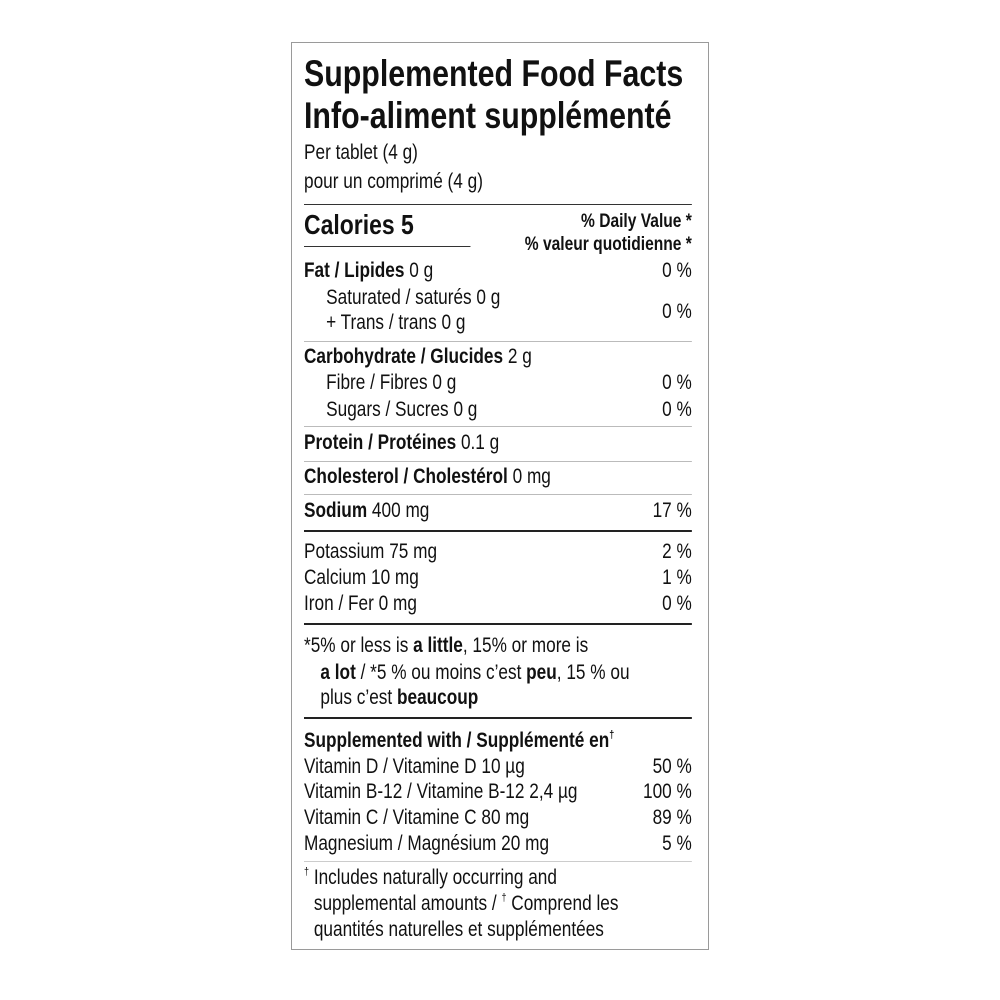 The width and height of the screenshot is (1000, 1000). What do you see at coordinates (475, 672) in the screenshot?
I see `footnote-line-2: a lot / *5 % ou moins c’est peu, 15 % ou` at bounding box center [475, 672].